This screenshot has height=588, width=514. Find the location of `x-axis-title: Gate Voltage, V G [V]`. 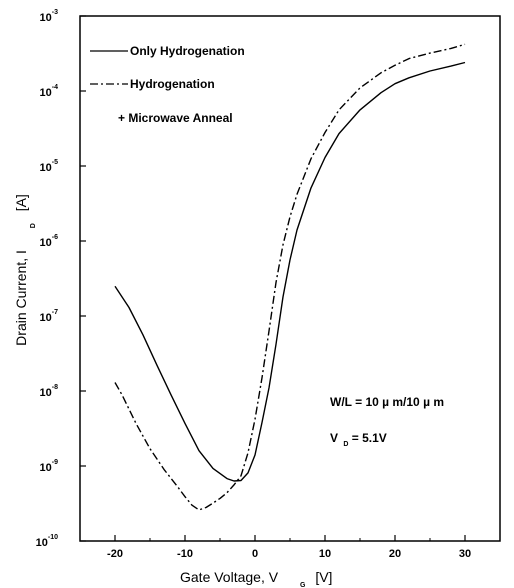

x-axis-title: Gate Voltage, V G [V] is located at coordinates (256, 578).